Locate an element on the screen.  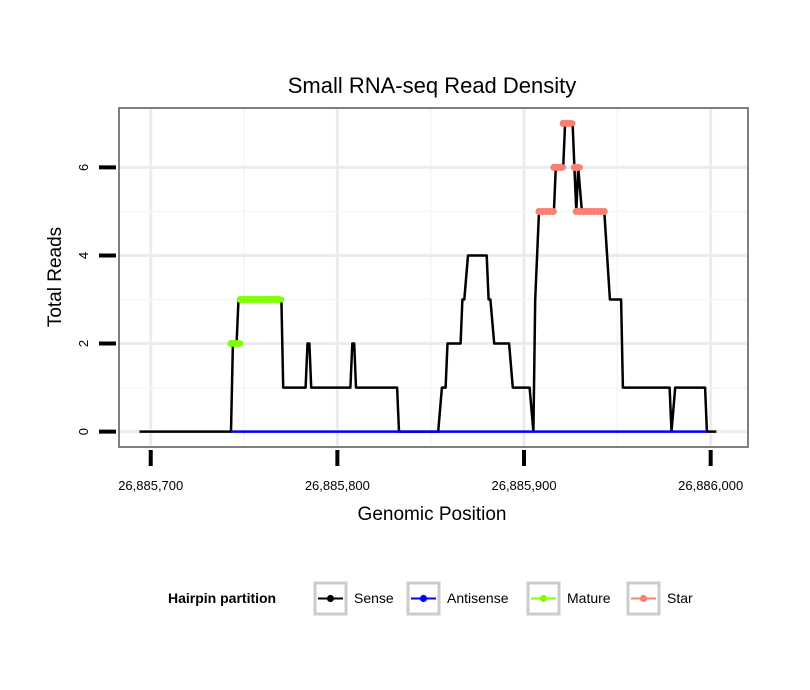
x-axis-title: Genomic Position is located at coordinates (432, 514).